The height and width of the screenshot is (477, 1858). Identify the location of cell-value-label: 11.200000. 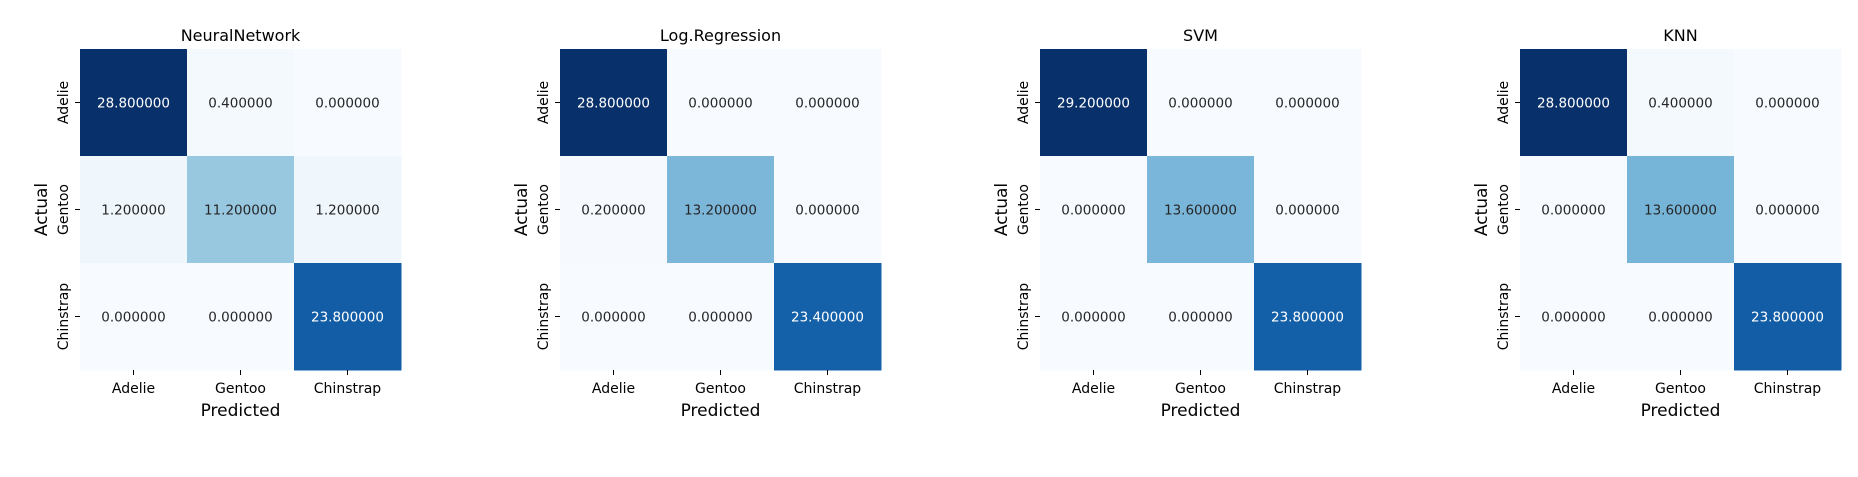
(240, 211).